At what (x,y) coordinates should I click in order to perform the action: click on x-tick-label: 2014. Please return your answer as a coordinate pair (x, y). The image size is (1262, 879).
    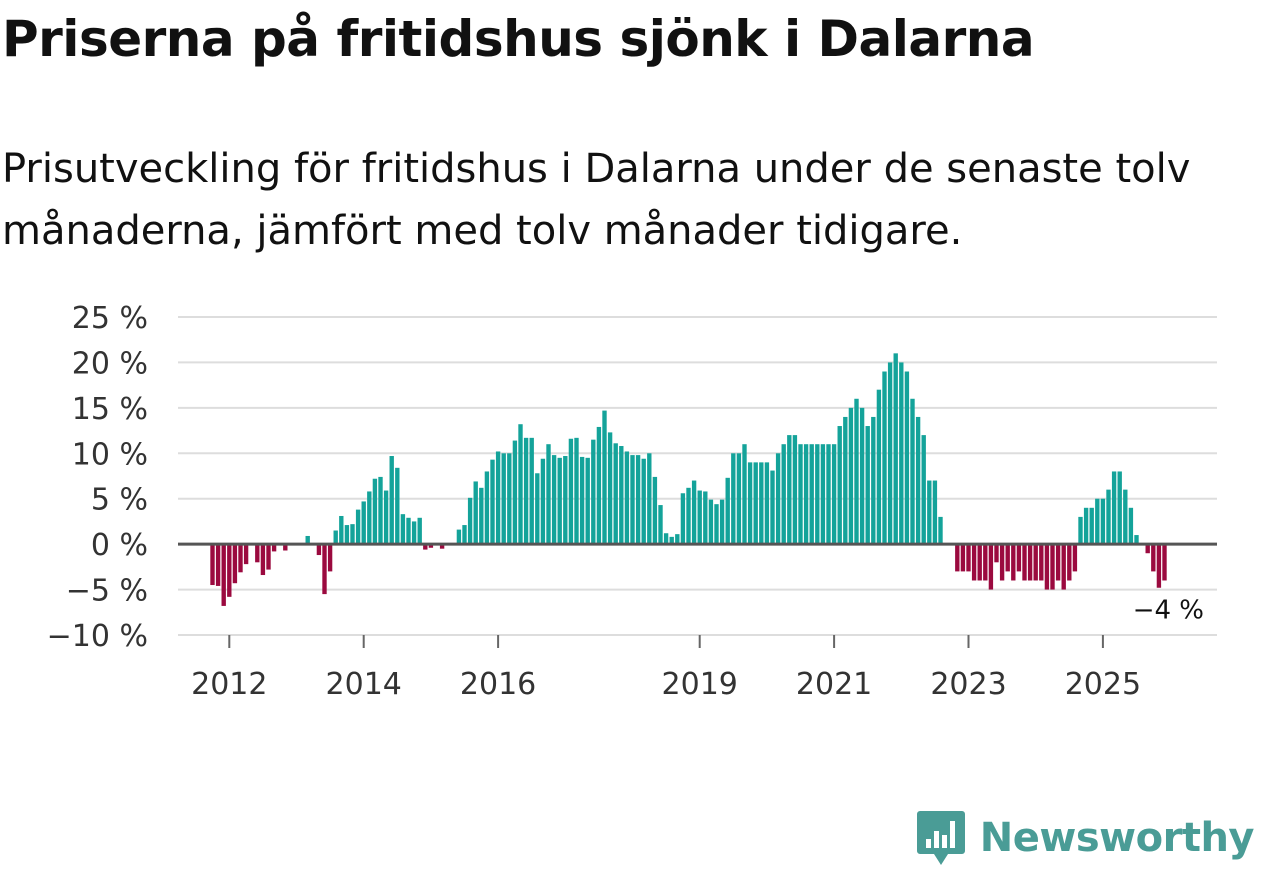
    Looking at the image, I should click on (364, 684).